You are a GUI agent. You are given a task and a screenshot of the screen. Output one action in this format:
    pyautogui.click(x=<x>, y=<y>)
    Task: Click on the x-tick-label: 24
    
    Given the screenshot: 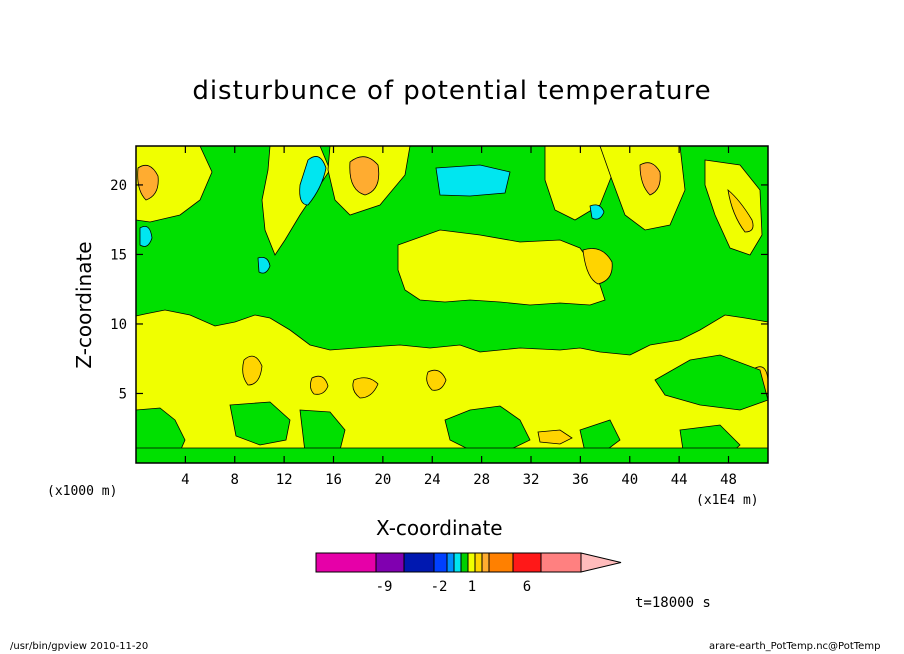 What is the action you would take?
    pyautogui.click(x=432, y=480)
    